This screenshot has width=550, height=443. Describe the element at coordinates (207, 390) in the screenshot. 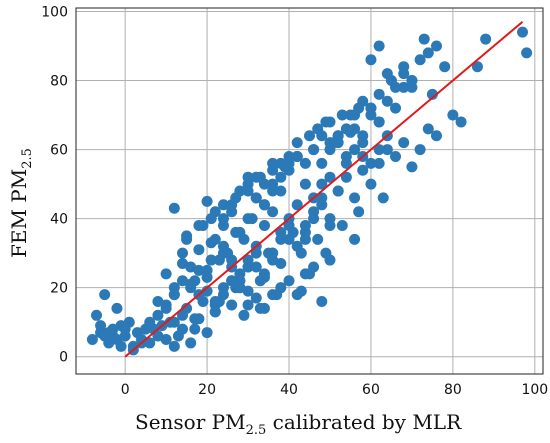

I see `x-tick-label: 20` at that location.